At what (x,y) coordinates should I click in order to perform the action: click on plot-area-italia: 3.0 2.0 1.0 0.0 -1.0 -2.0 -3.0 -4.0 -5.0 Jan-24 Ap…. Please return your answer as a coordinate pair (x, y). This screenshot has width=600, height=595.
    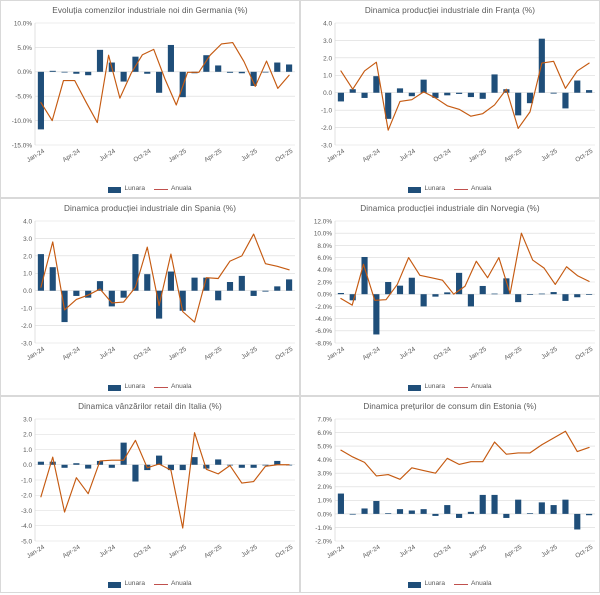
    Looking at the image, I should click on (150, 503).